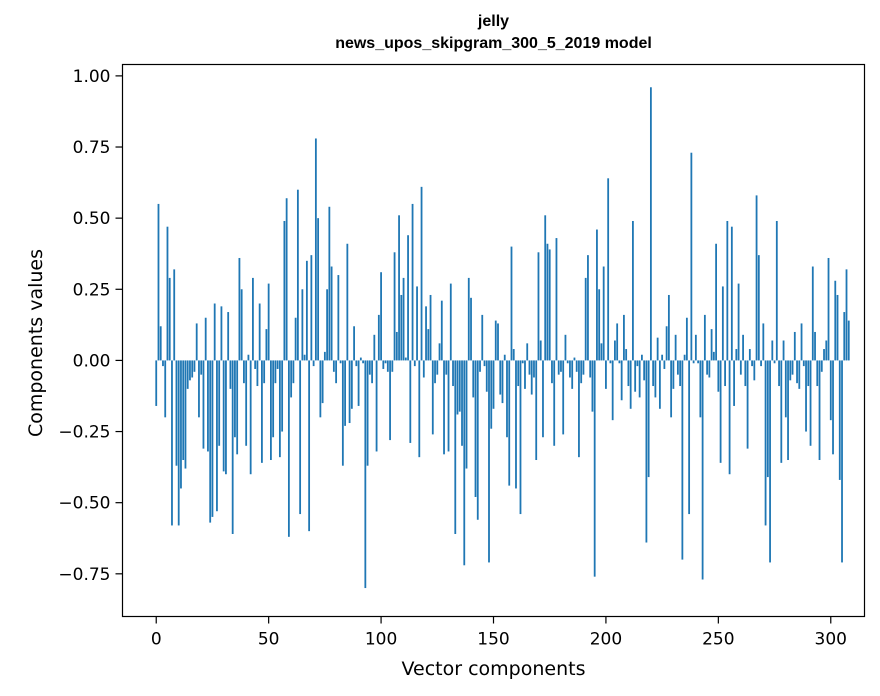  Describe the element at coordinates (606, 640) in the screenshot. I see `x-tick-label: 200` at that location.